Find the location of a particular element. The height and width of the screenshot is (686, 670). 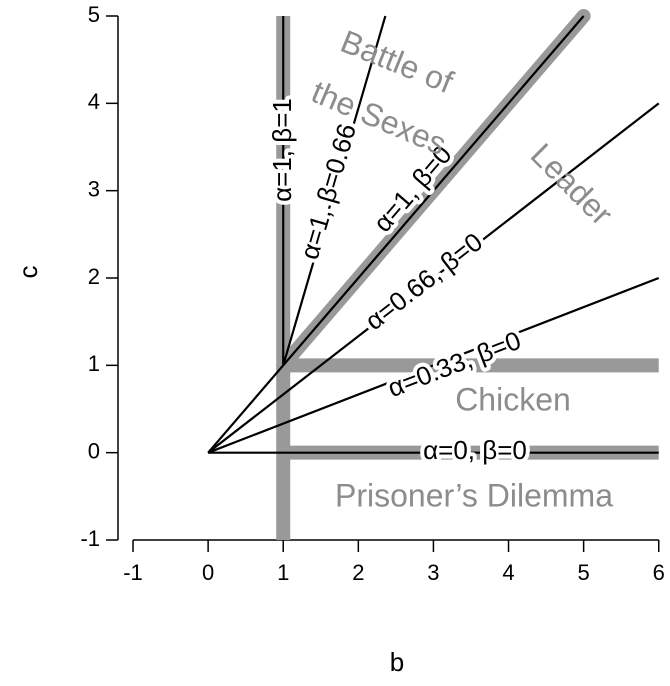

series-label: α=0, β=0 is located at coordinates (475, 450).